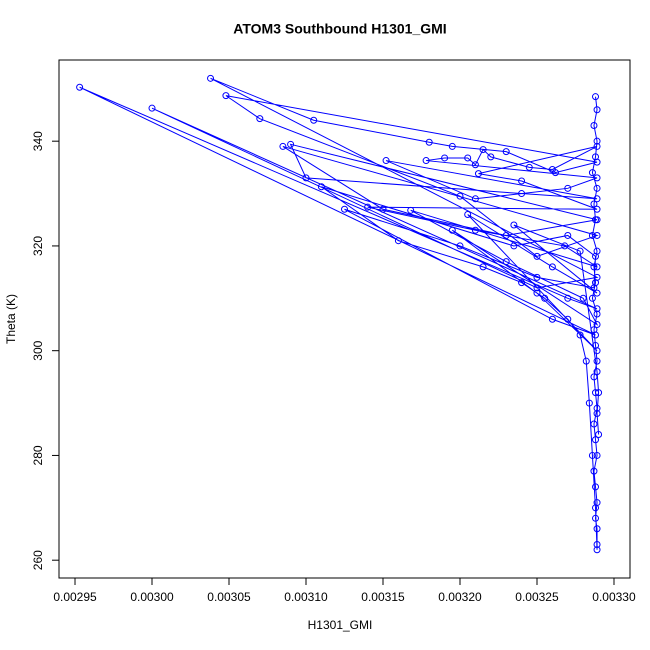 Image resolution: width=650 pixels, height=650 pixels. What do you see at coordinates (11, 319) in the screenshot?
I see `y-axis-label: Theta (K)` at bounding box center [11, 319].